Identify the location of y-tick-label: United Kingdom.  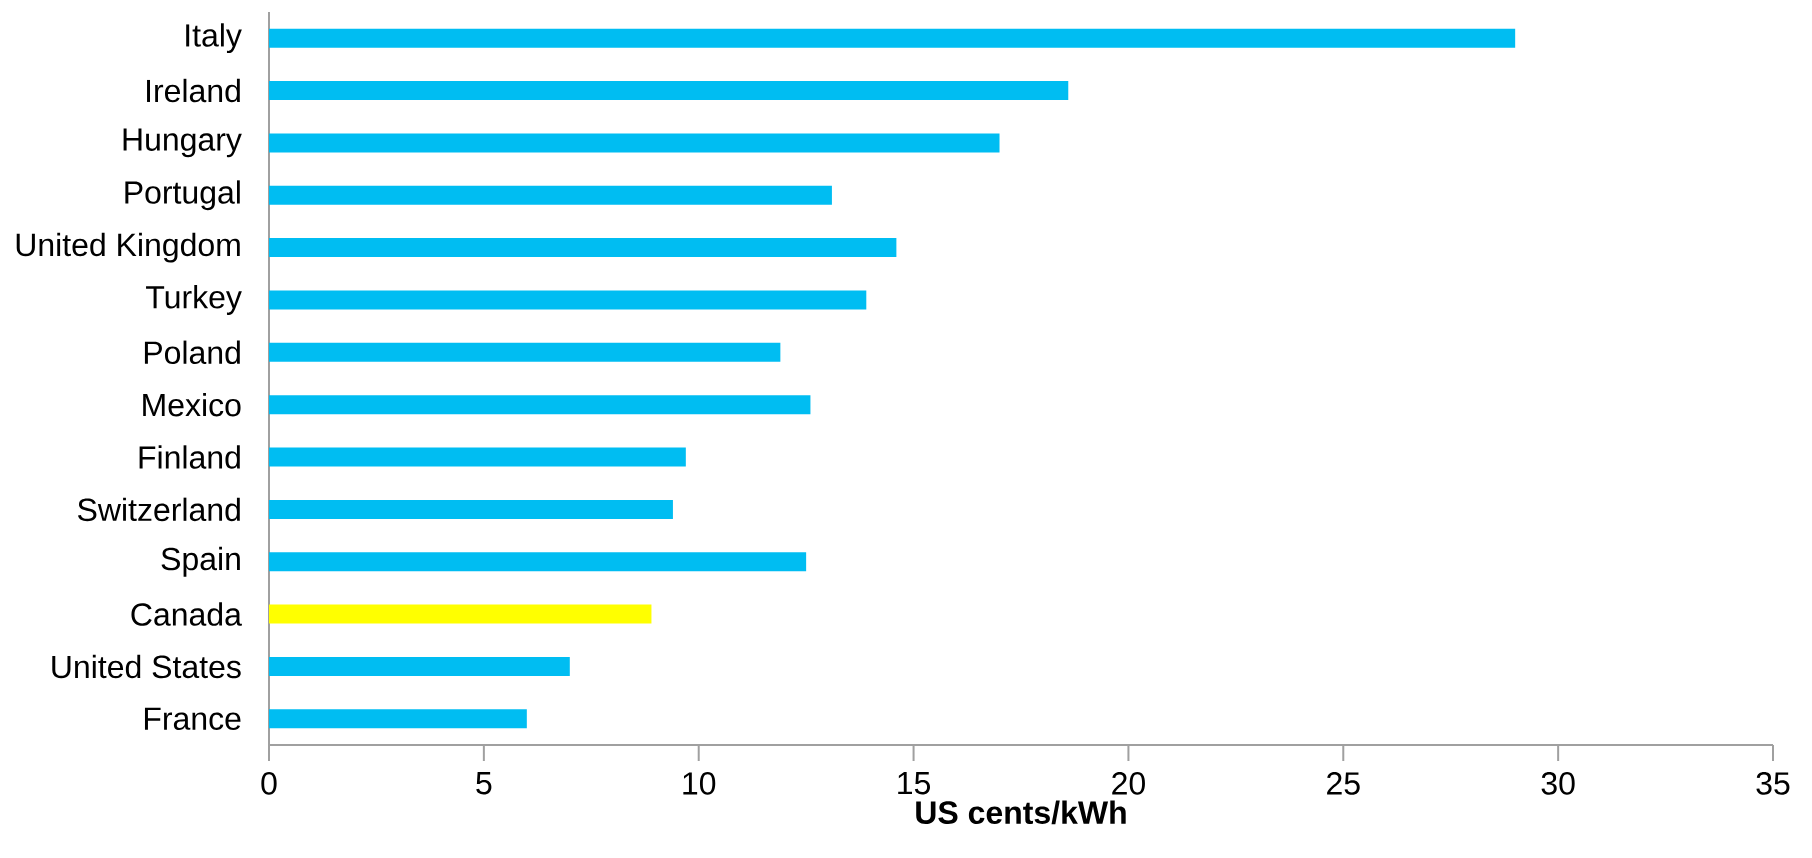
(128, 247).